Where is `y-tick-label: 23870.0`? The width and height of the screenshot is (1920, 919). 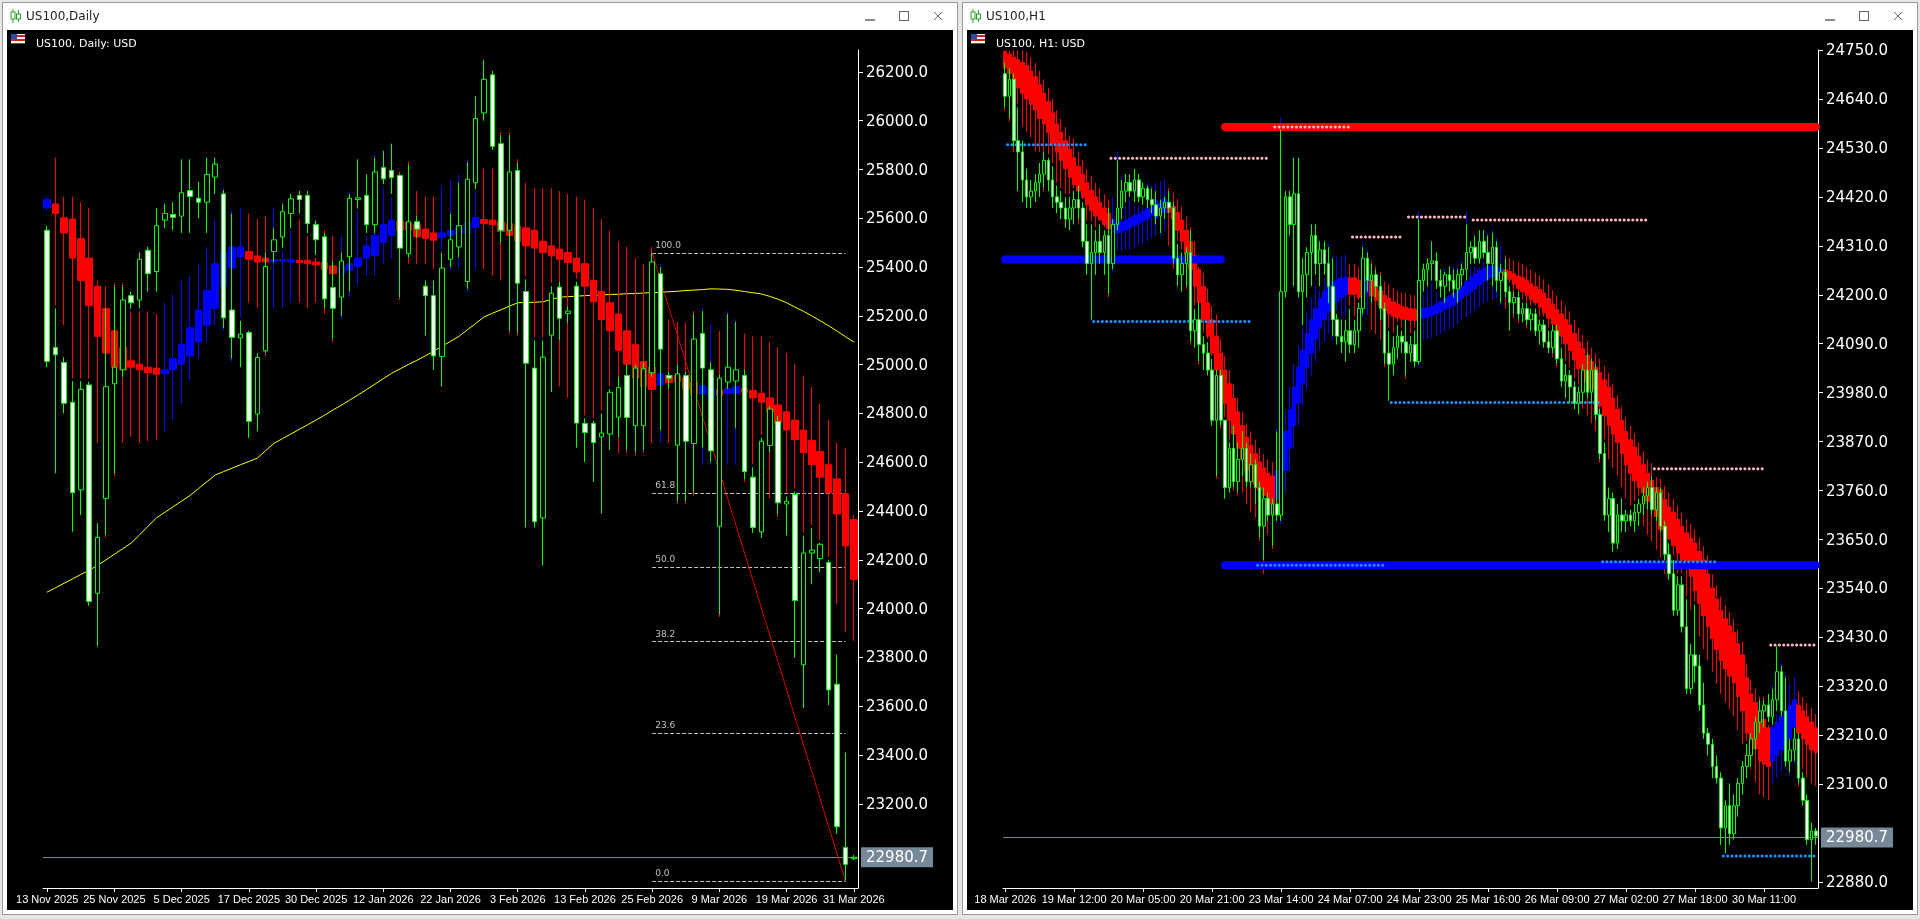
y-tick-label: 23870.0 is located at coordinates (1857, 441).